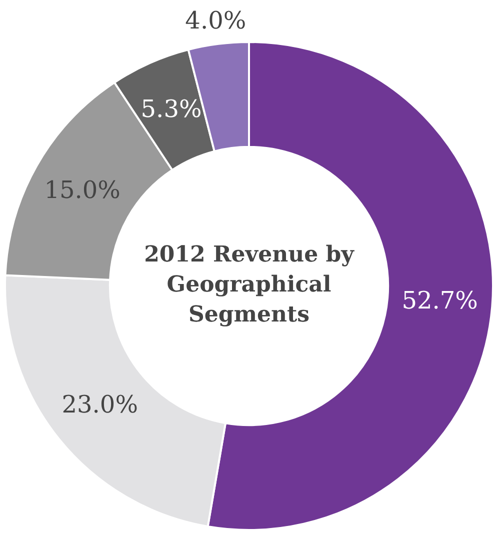 The width and height of the screenshot is (498, 536). What do you see at coordinates (100, 404) in the screenshot?
I see `data-label: 23.0%` at bounding box center [100, 404].